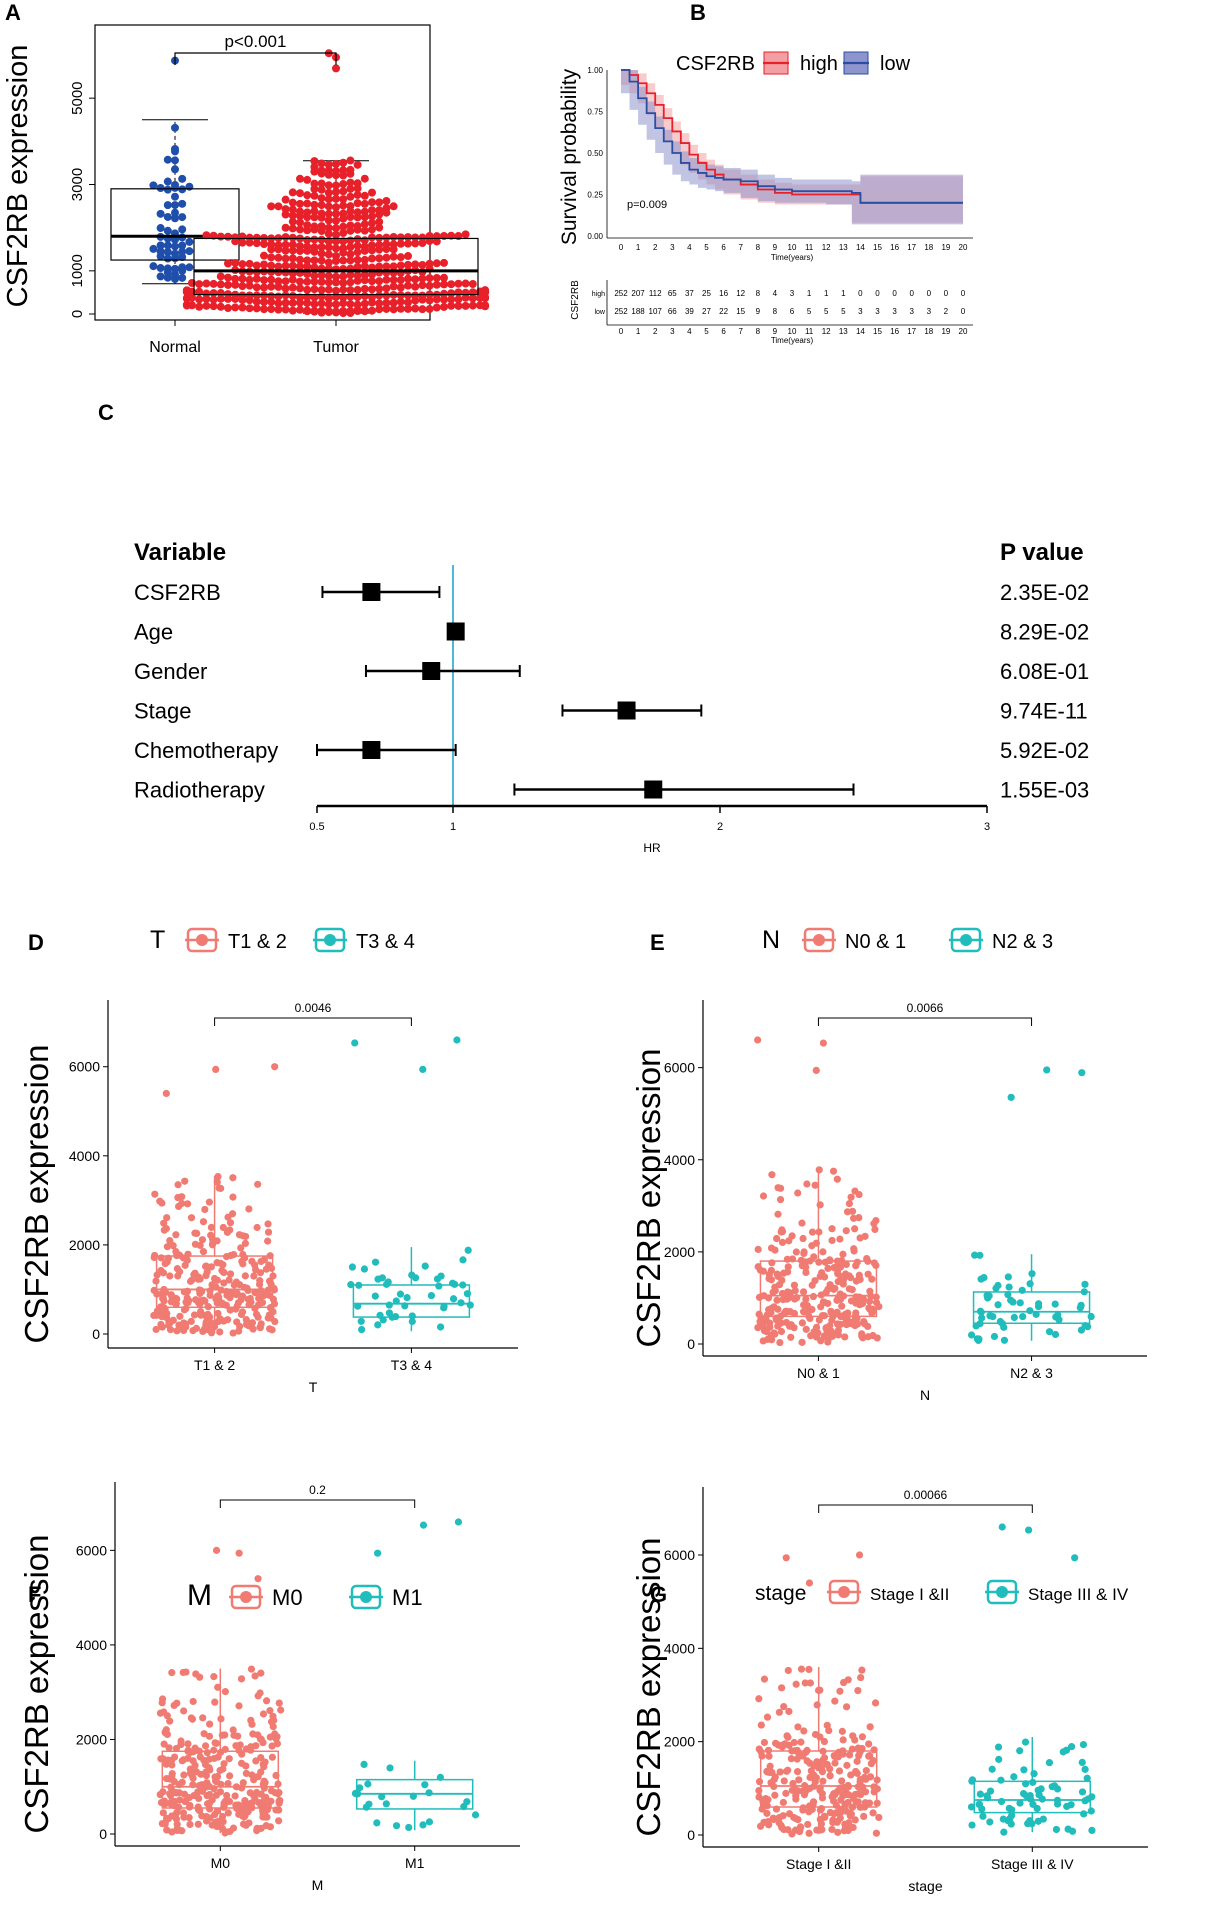 Image resolution: width=1205 pixels, height=1923 pixels. Describe the element at coordinates (199, 790) in the screenshot. I see `variable-label: Radiotherapy` at that location.